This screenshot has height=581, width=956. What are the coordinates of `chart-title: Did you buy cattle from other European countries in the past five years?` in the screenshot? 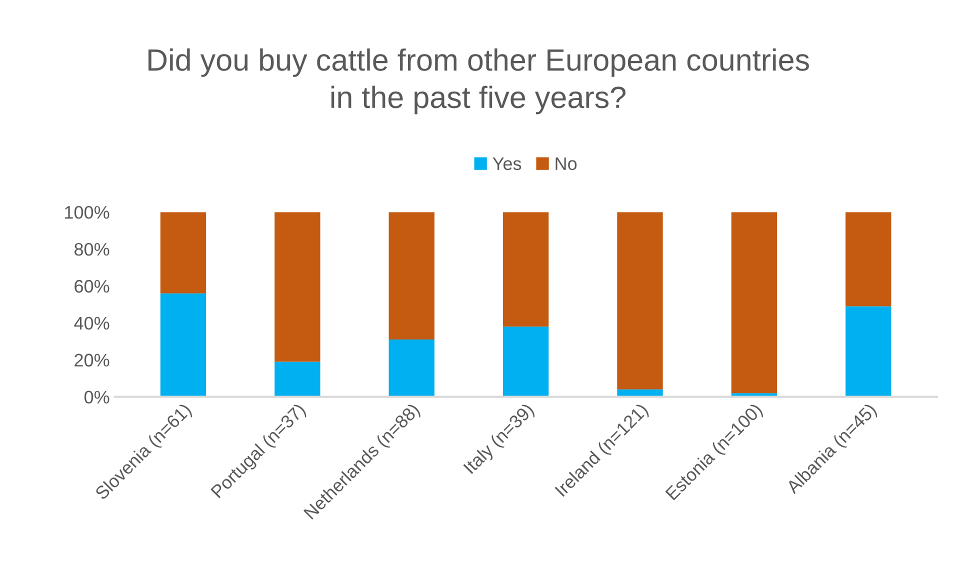 It's located at (478, 81).